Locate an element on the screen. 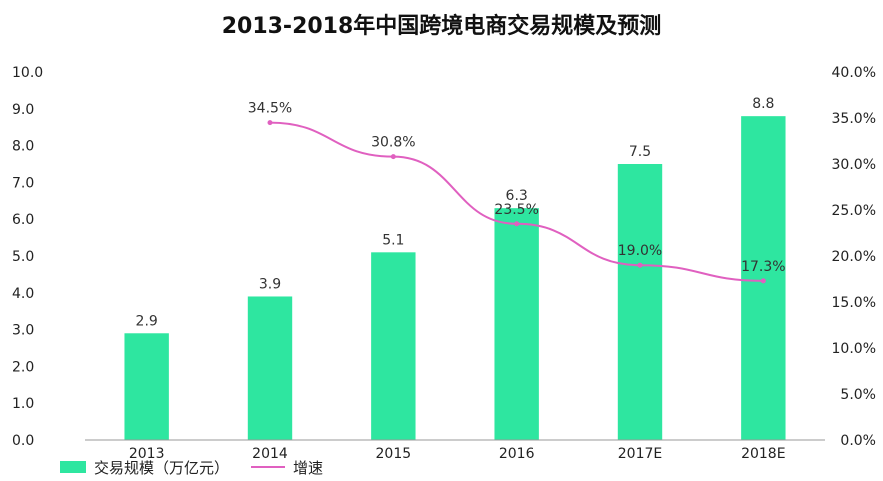  legend-item-bar: 交易规模（万亿元） is located at coordinates (144, 467).